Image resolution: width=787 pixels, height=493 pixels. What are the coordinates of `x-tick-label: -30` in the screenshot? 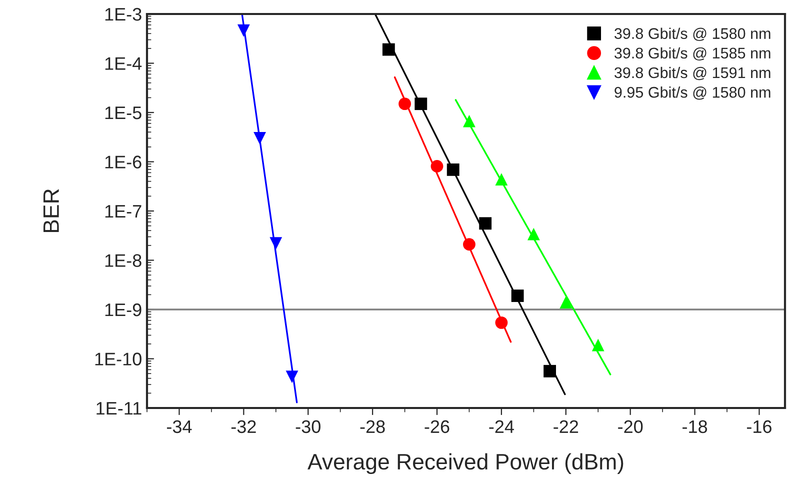 It's located at (308, 427).